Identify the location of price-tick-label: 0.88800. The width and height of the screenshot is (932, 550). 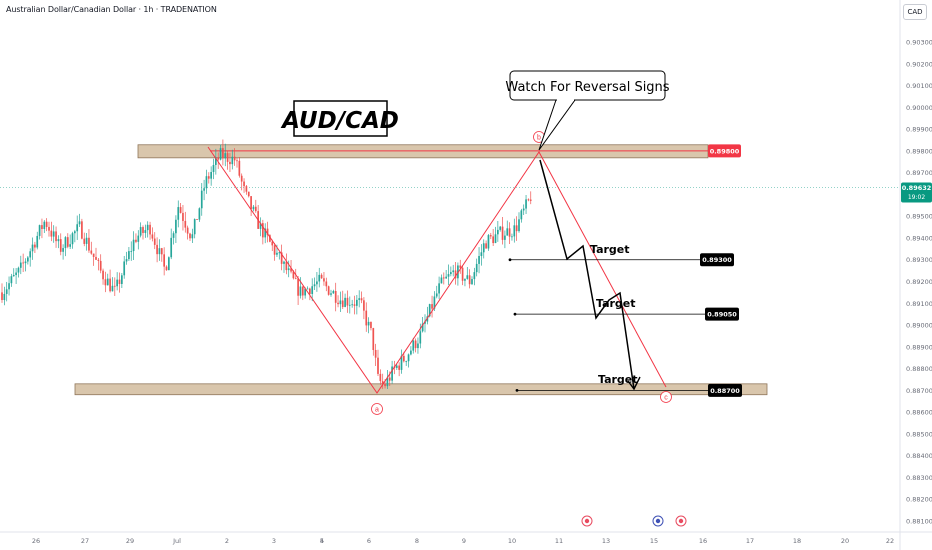
(919, 369).